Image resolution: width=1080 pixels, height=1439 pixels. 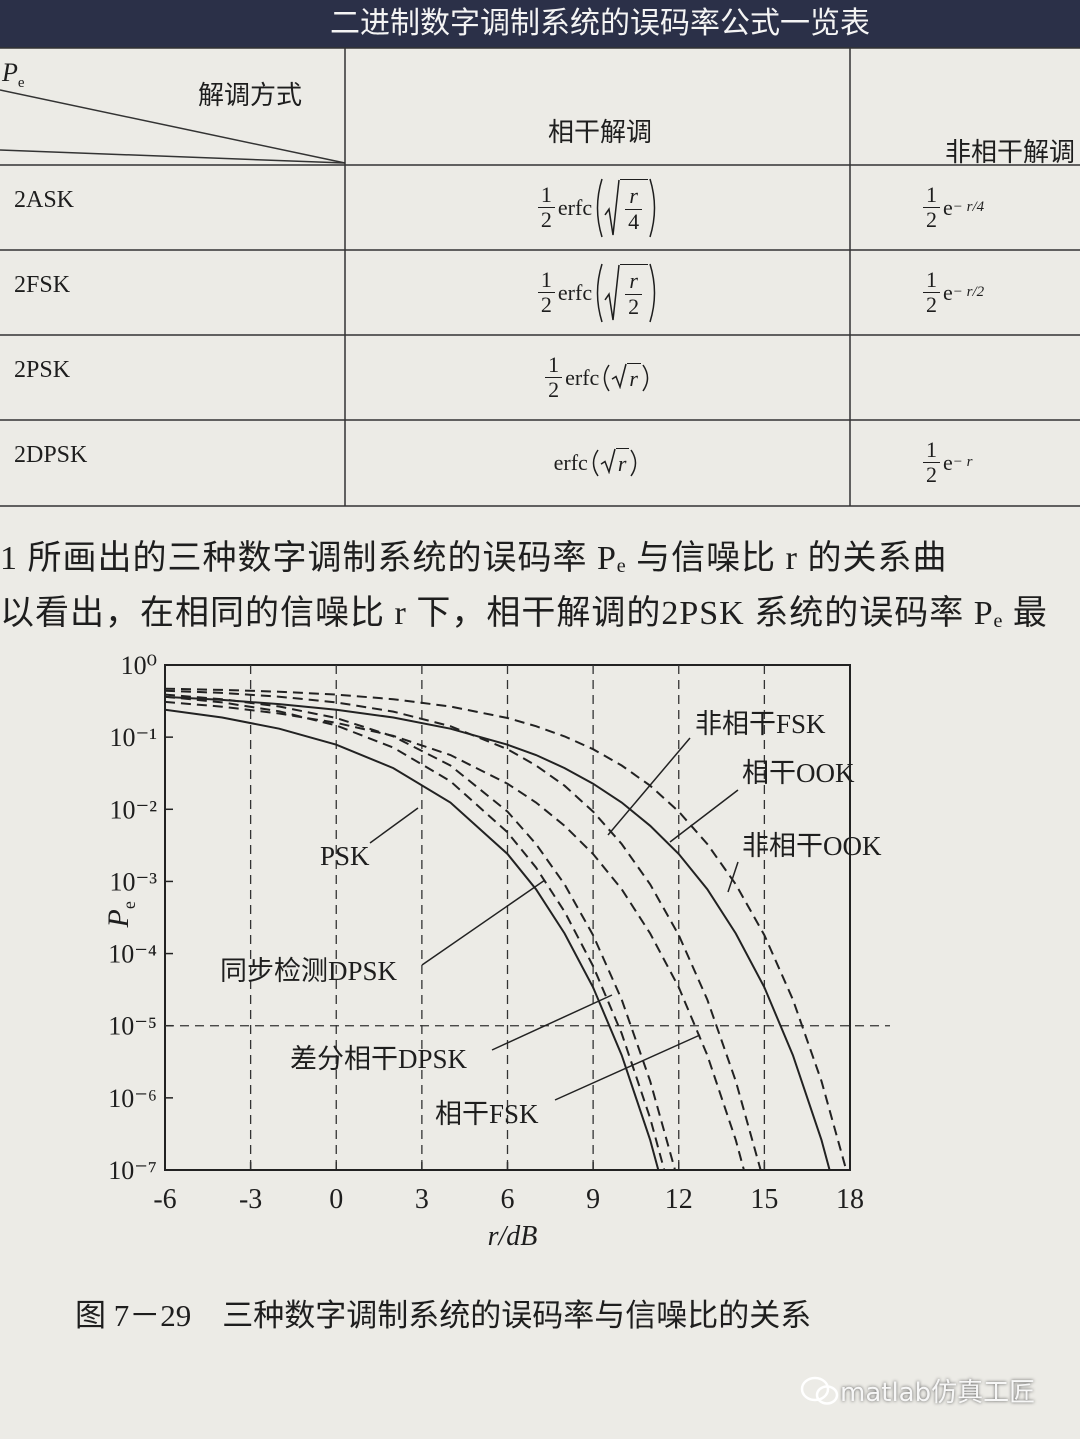 What do you see at coordinates (798, 773) in the screenshot?
I see `curve-label: 相干OOK` at bounding box center [798, 773].